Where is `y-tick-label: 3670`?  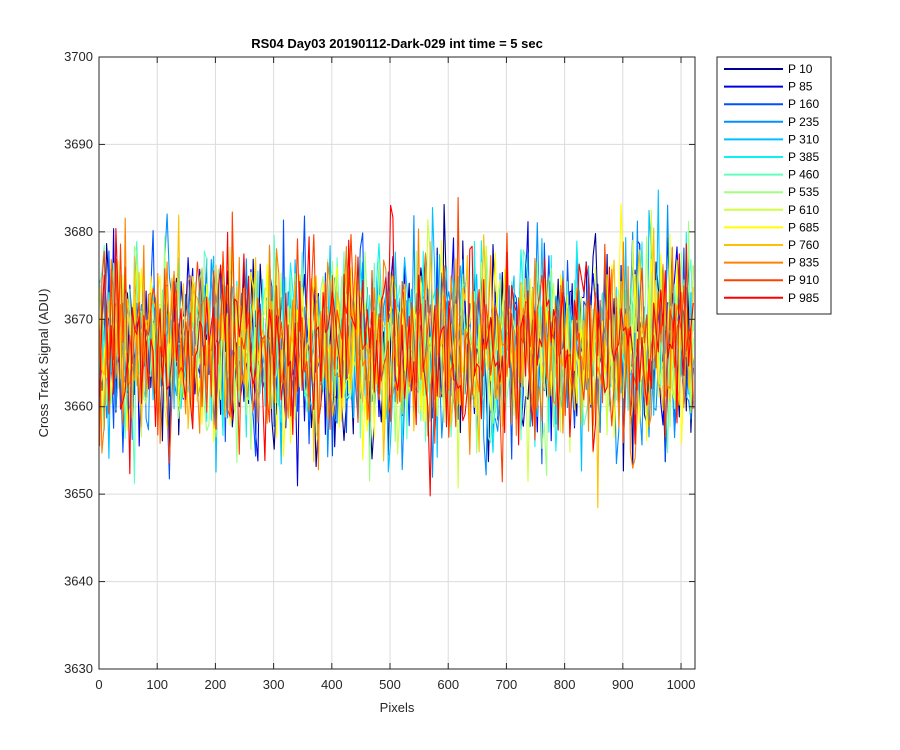
y-tick-label: 3670 is located at coordinates (78, 318).